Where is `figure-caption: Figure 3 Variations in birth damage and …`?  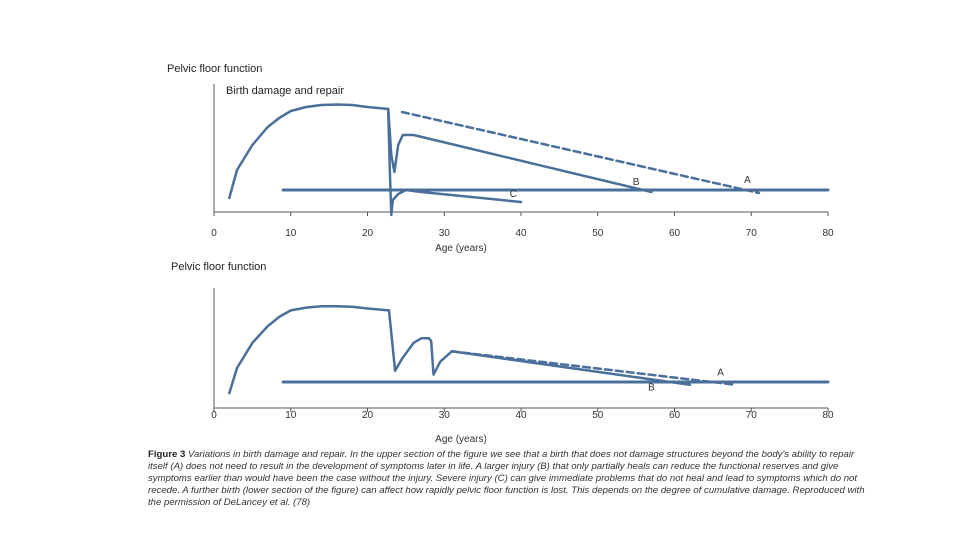
figure-caption: Figure 3 Variations in birth damage and … is located at coordinates (508, 479).